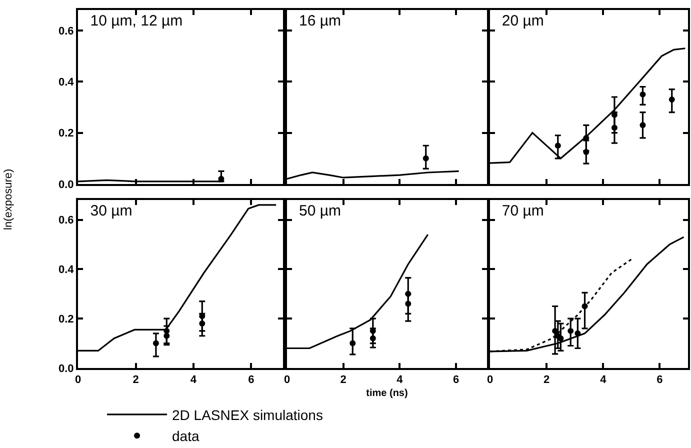 This screenshot has width=691, height=448. Describe the element at coordinates (320, 21) in the screenshot. I see `chart-title: 16 µm` at that location.